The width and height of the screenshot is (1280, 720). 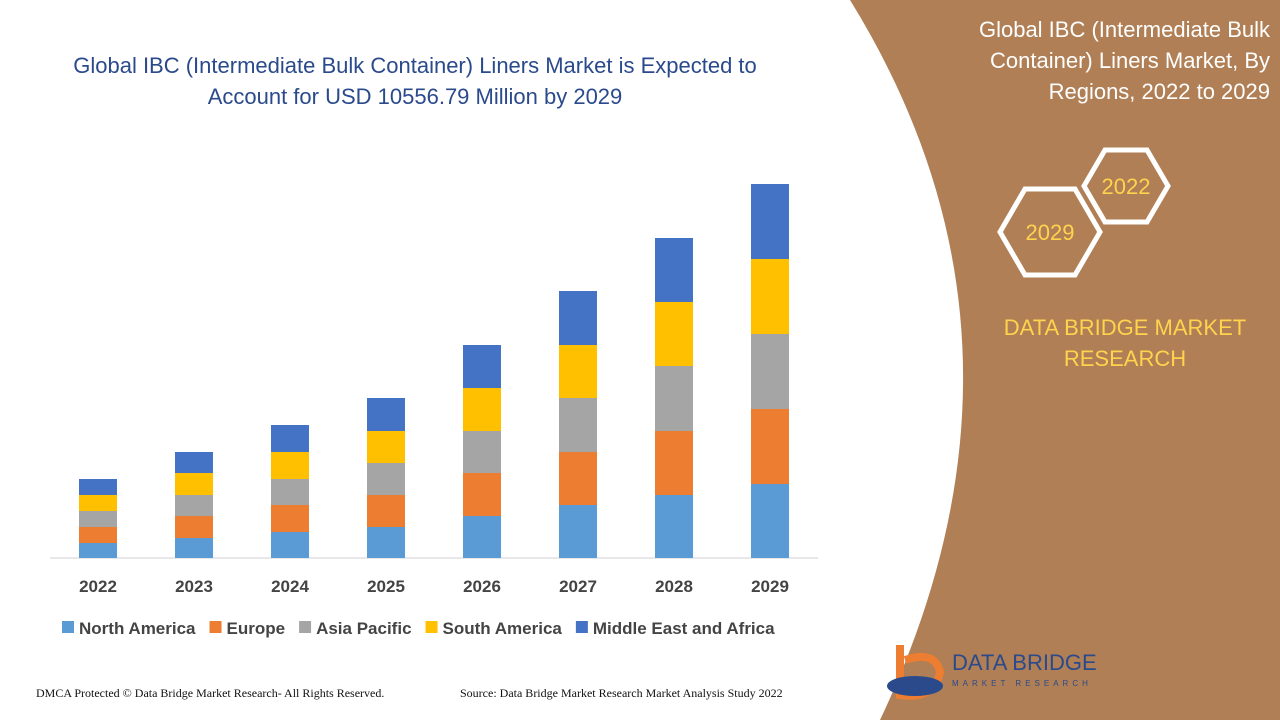 What do you see at coordinates (290, 586) in the screenshot?
I see `x-tick-label: 2024` at bounding box center [290, 586].